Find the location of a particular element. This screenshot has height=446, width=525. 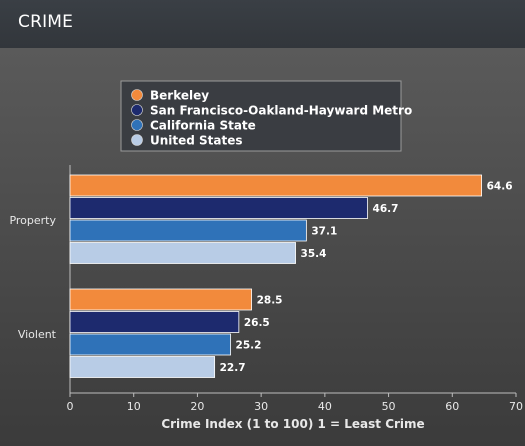

legend-marker-california-state is located at coordinates (137, 125).